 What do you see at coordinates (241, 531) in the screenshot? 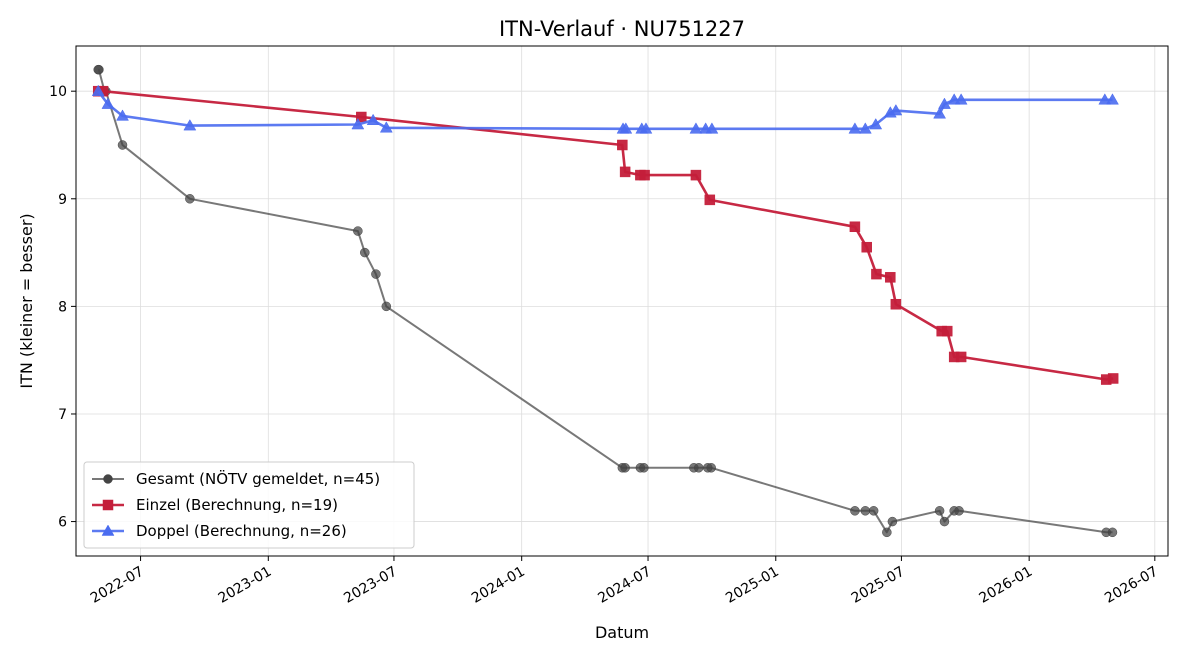
I see `legend-label-doppel: Doppel (Berechnung, n=26)` at bounding box center [241, 531].